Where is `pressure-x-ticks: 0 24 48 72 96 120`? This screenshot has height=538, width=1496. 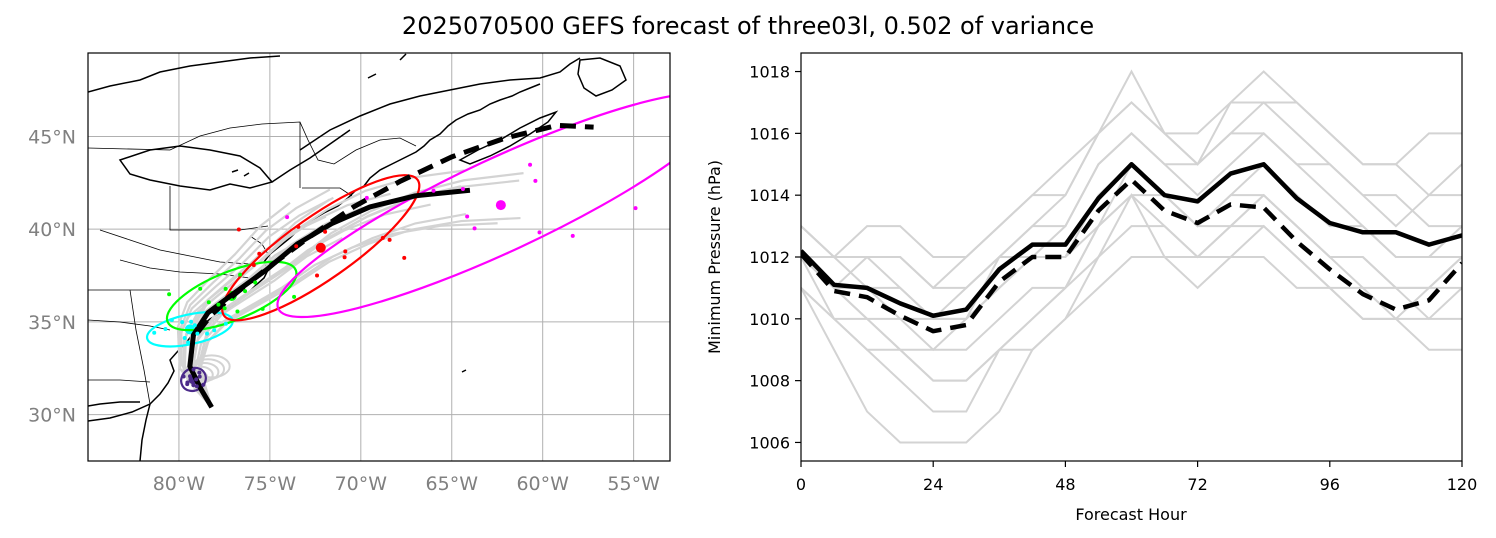 pressure-x-ticks: 0 24 48 72 96 120 is located at coordinates (1136, 477).